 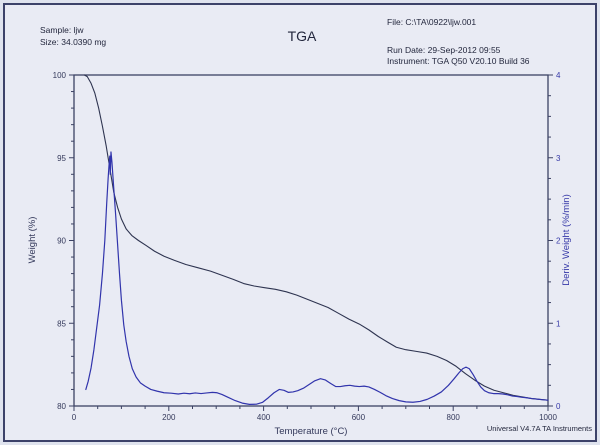 What do you see at coordinates (359, 417) in the screenshot?
I see `x-tick-label: 600` at bounding box center [359, 417].